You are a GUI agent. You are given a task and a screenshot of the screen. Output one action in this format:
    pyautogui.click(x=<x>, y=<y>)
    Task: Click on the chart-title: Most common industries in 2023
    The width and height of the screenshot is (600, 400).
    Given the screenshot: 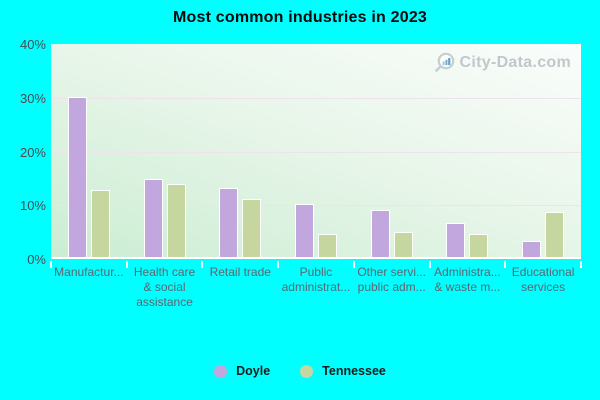 What is the action you would take?
    pyautogui.click(x=300, y=17)
    